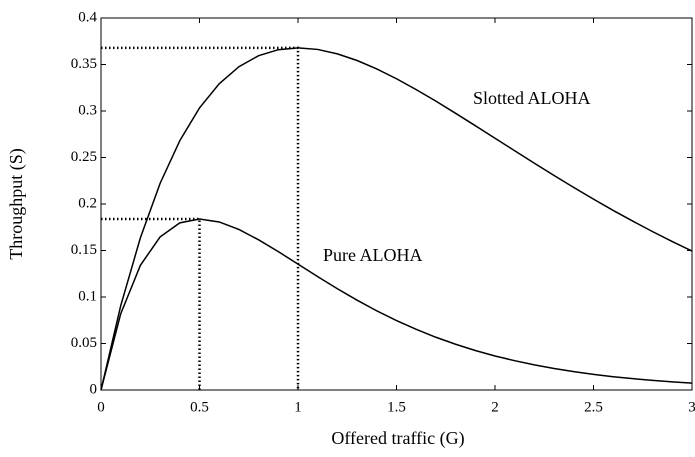 The height and width of the screenshot is (457, 695). Describe the element at coordinates (298, 407) in the screenshot. I see `x-tick-label: 1` at that location.